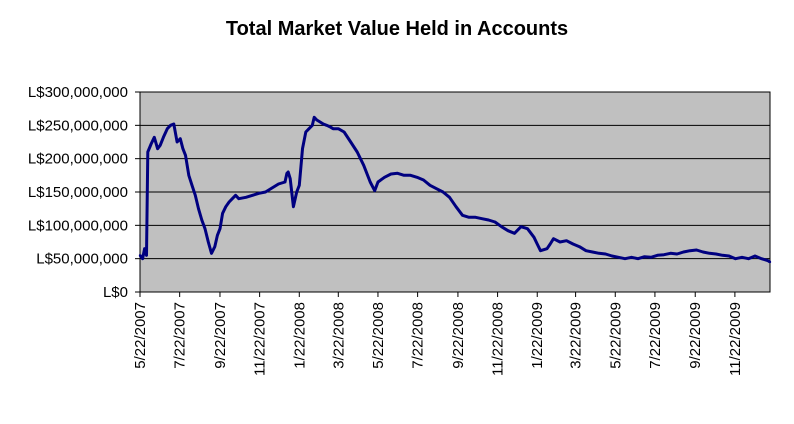 This screenshot has width=794, height=424. Describe the element at coordinates (180, 335) in the screenshot. I see `x-tick-label: 7/22/2007` at that location.